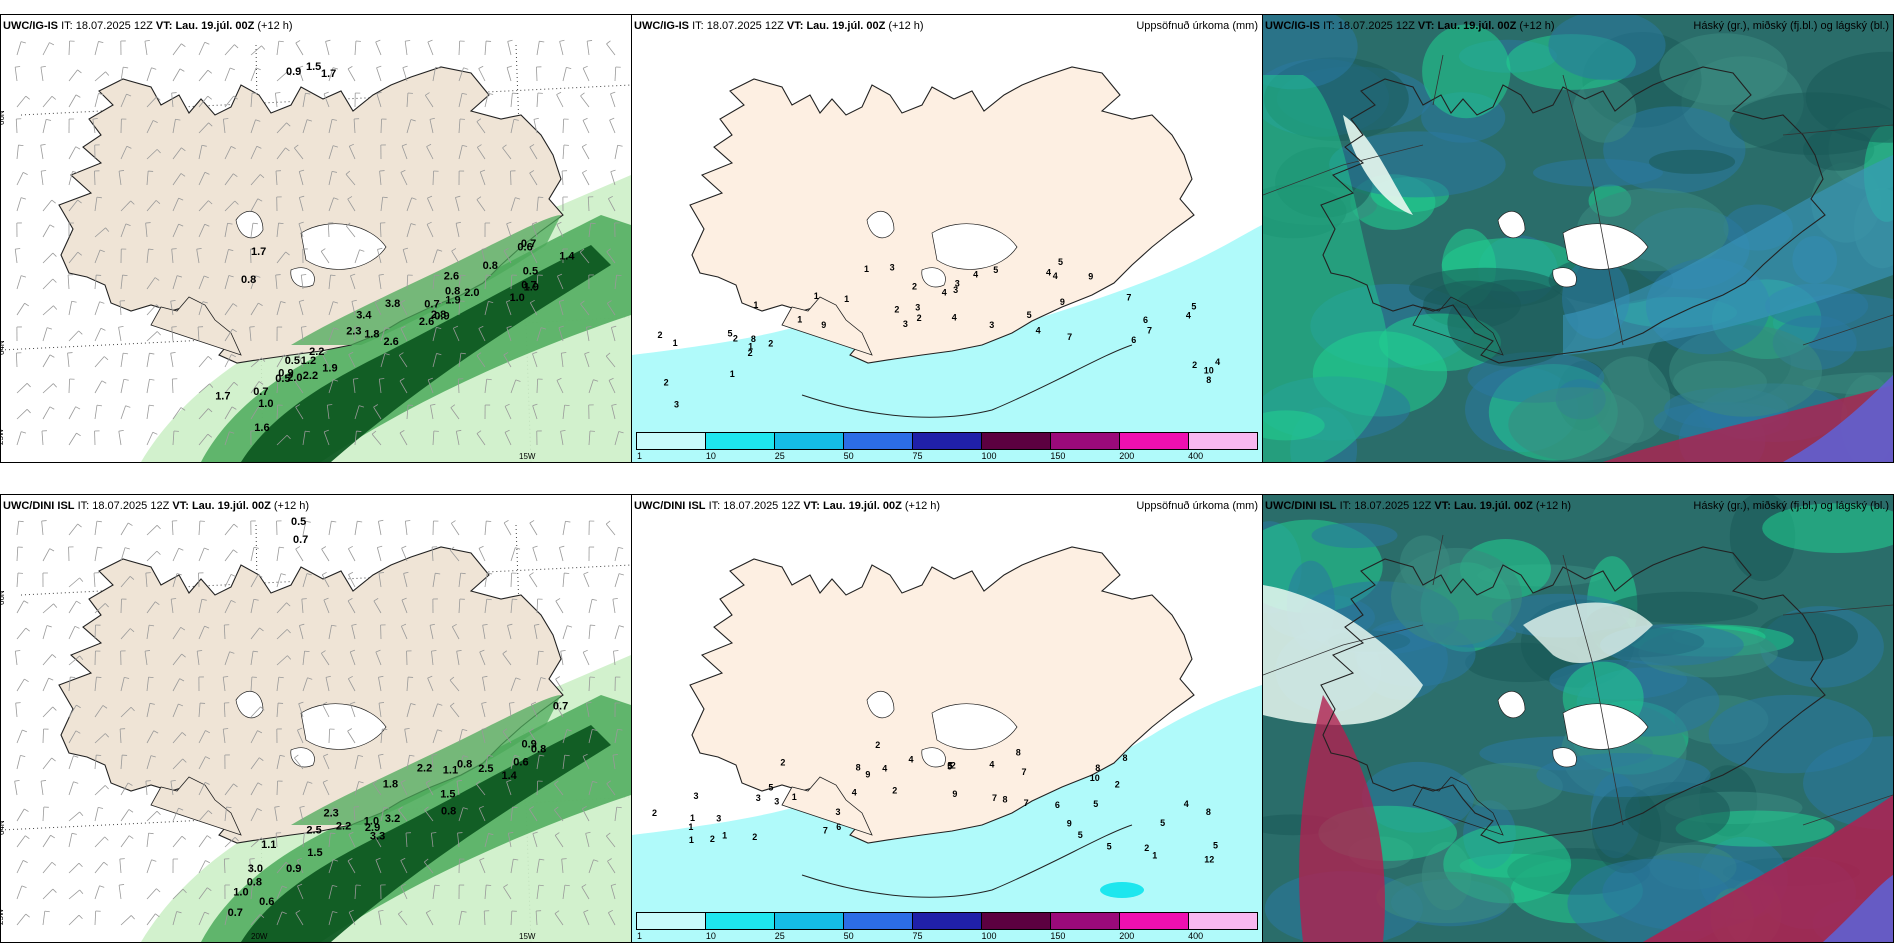 The height and width of the screenshot is (950, 1900). Describe the element at coordinates (3, 827) in the screenshot. I see `lat-label-64: 64N` at that location.